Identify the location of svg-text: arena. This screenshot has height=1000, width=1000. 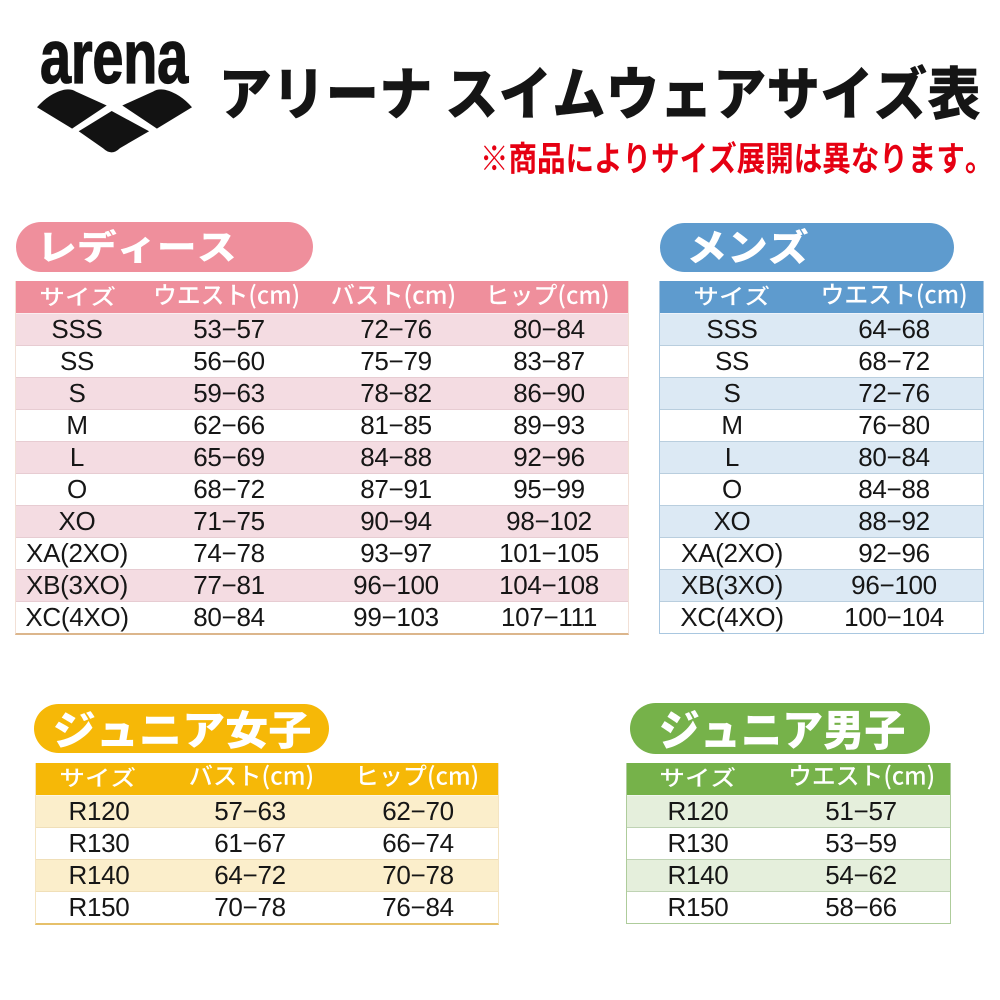
(114, 57).